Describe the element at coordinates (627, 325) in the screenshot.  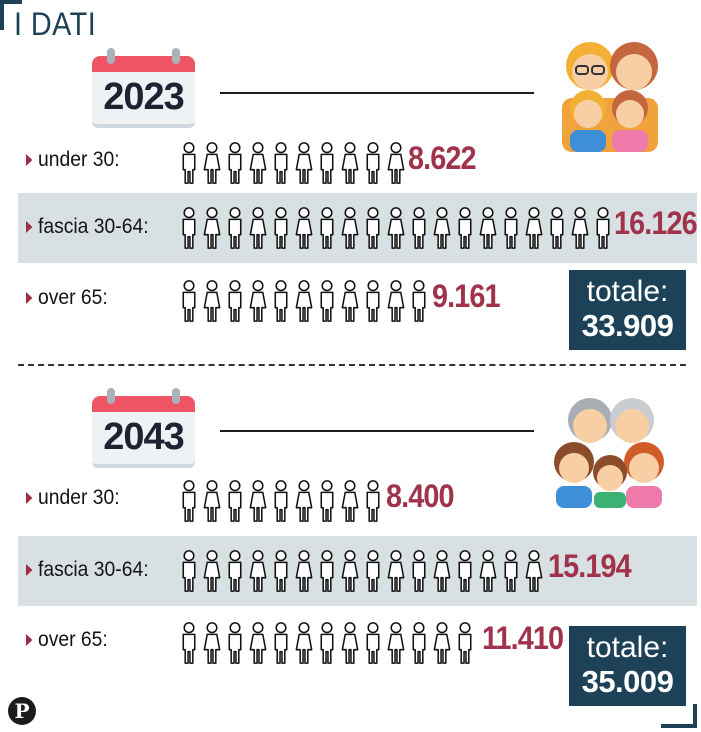
I see `total-value: 33.909` at that location.